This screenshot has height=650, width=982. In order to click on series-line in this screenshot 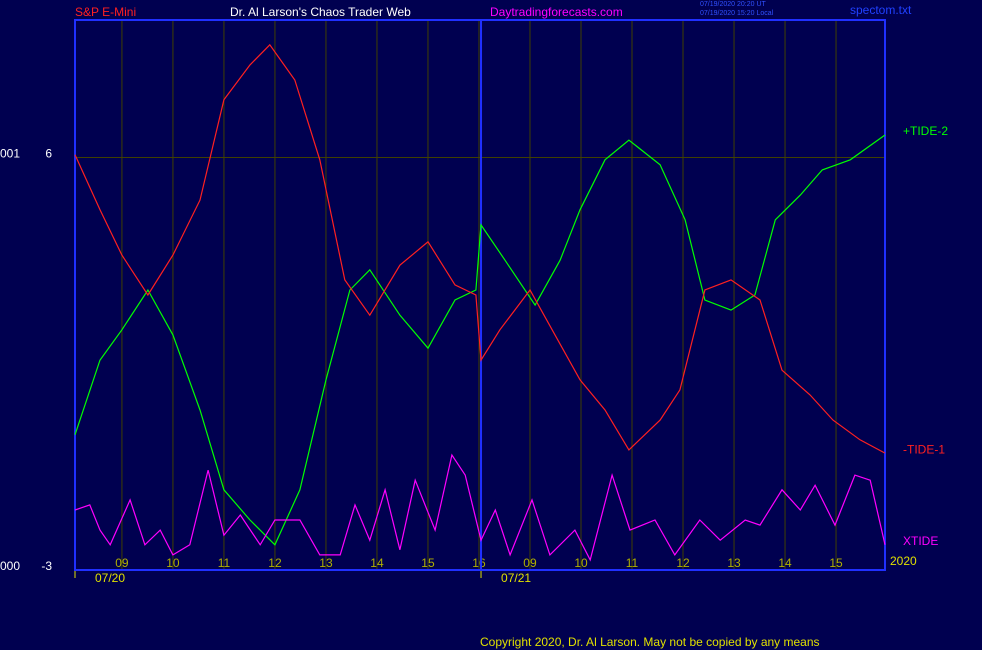, I will do `click(480, 507)`.